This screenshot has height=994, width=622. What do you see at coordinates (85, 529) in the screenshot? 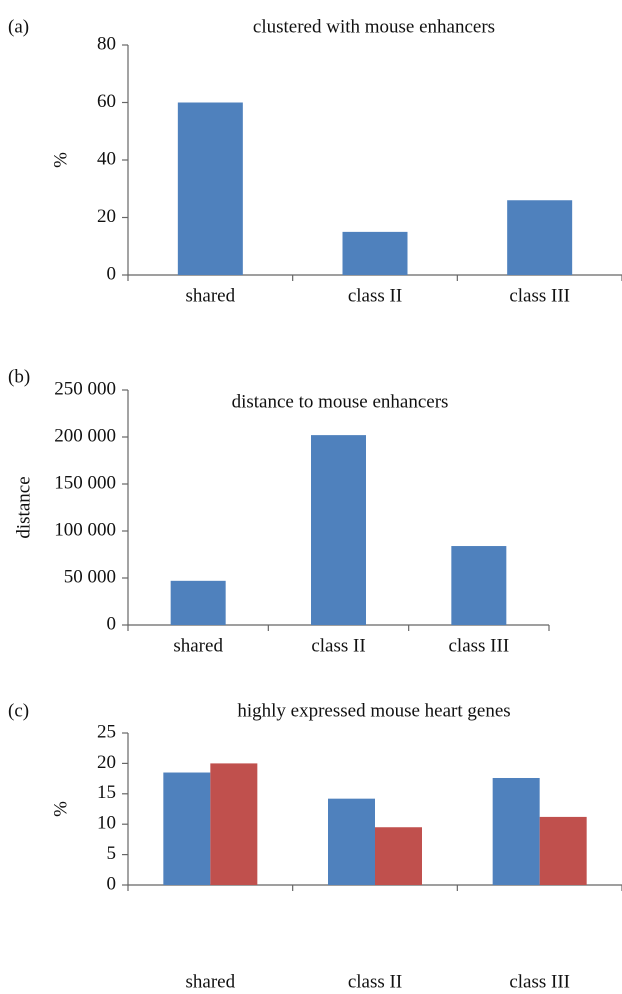
I see `y-tick-label: 100 000` at bounding box center [85, 529].